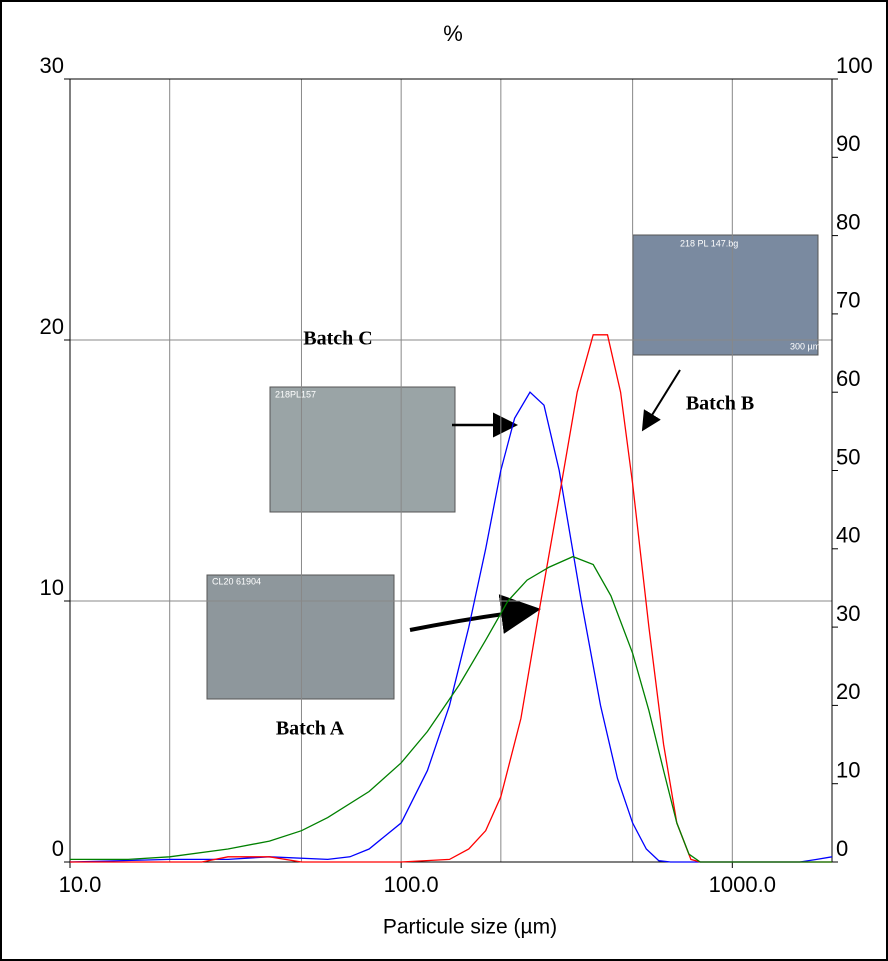 This screenshot has width=888, height=961. What do you see at coordinates (661, 400) in the screenshot?
I see `arrow` at bounding box center [661, 400].